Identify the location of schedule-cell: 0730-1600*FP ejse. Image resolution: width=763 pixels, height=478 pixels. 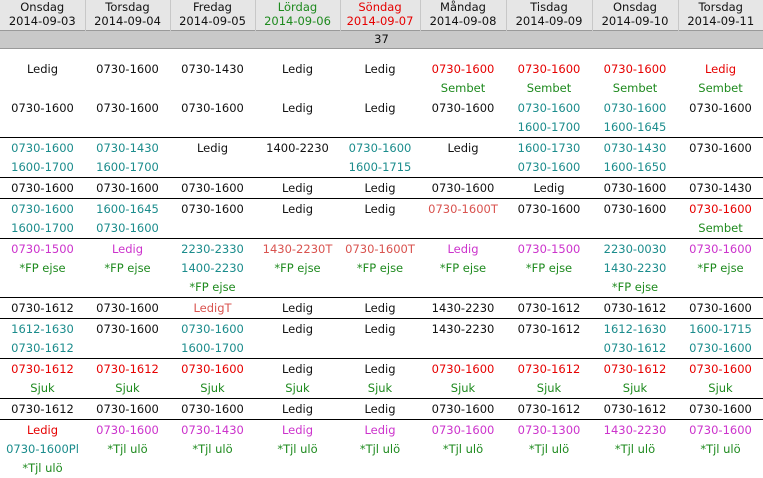
(720, 268).